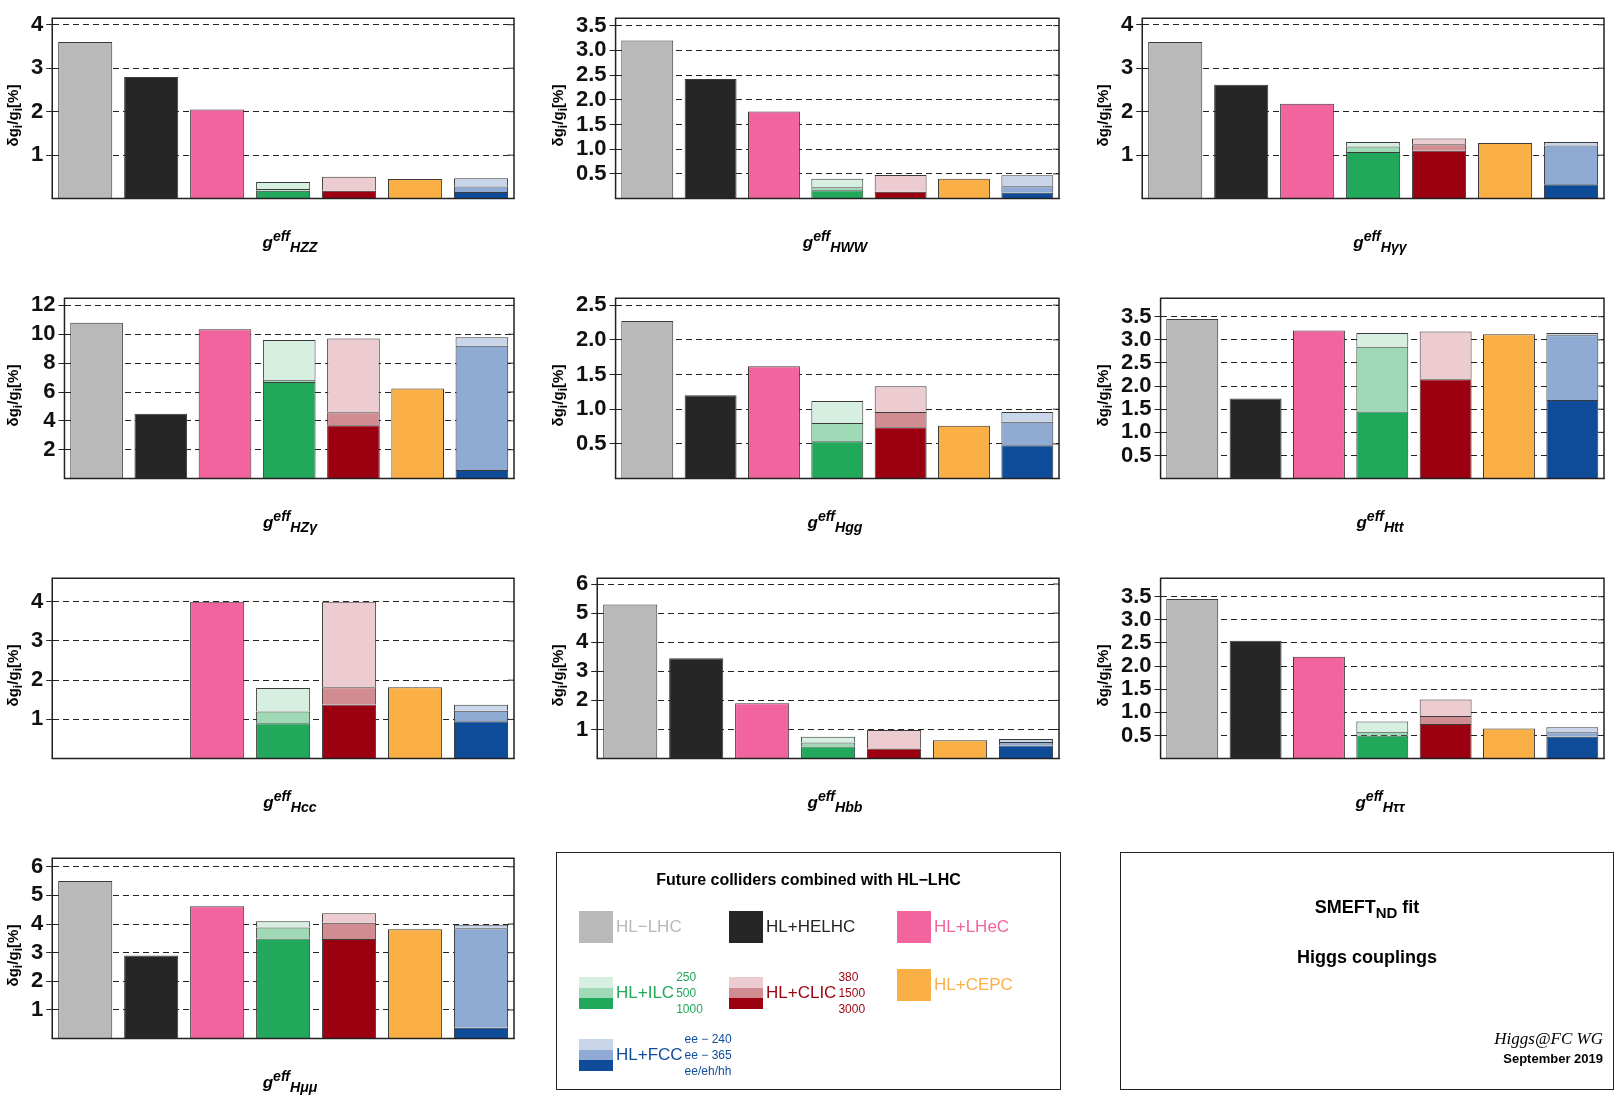 This screenshot has width=1616, height=1095. Describe the element at coordinates (973, 985) in the screenshot. I see `text: HL+CEPC` at that location.